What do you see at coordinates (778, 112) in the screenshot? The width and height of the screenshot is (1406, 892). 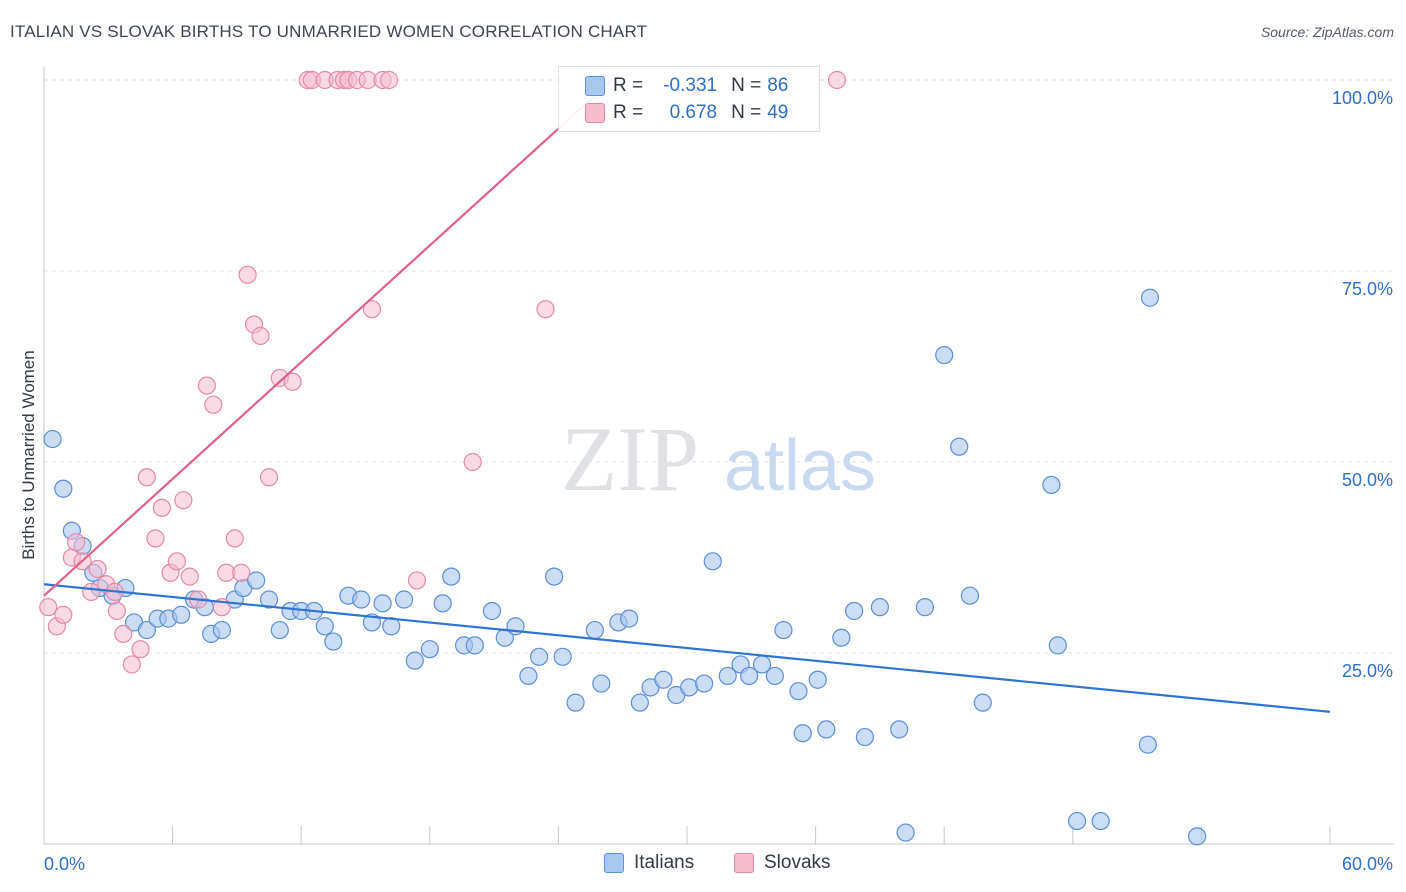 I see `n-value: 49` at bounding box center [778, 112].